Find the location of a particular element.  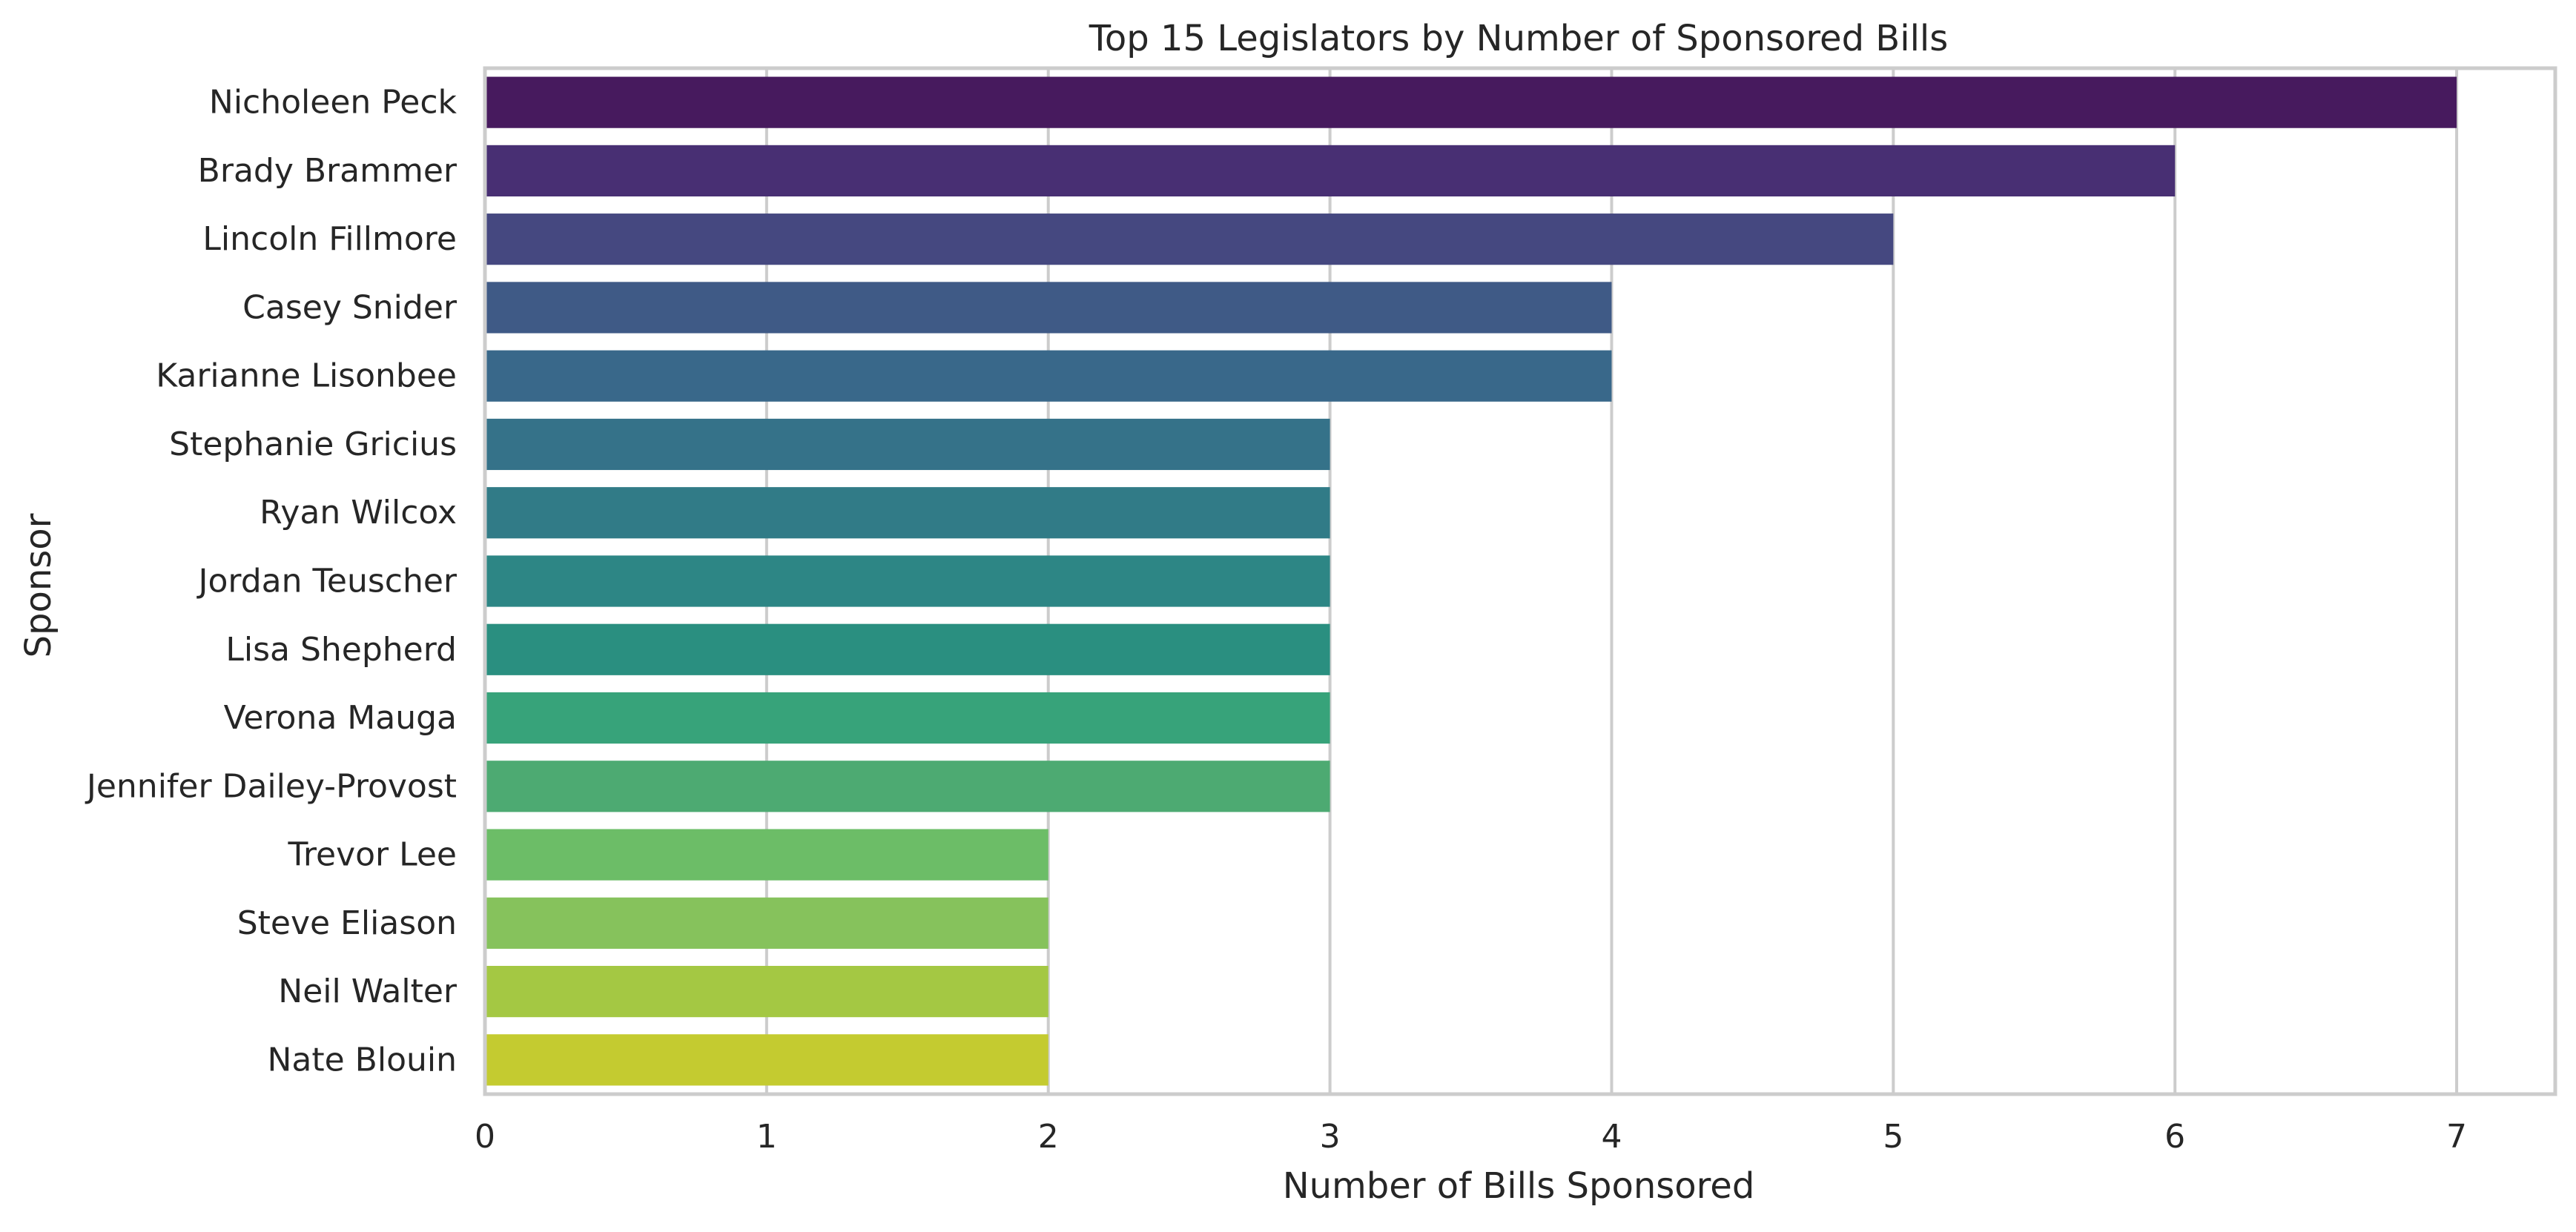

x-tick-label: 6 is located at coordinates (2174, 1137).